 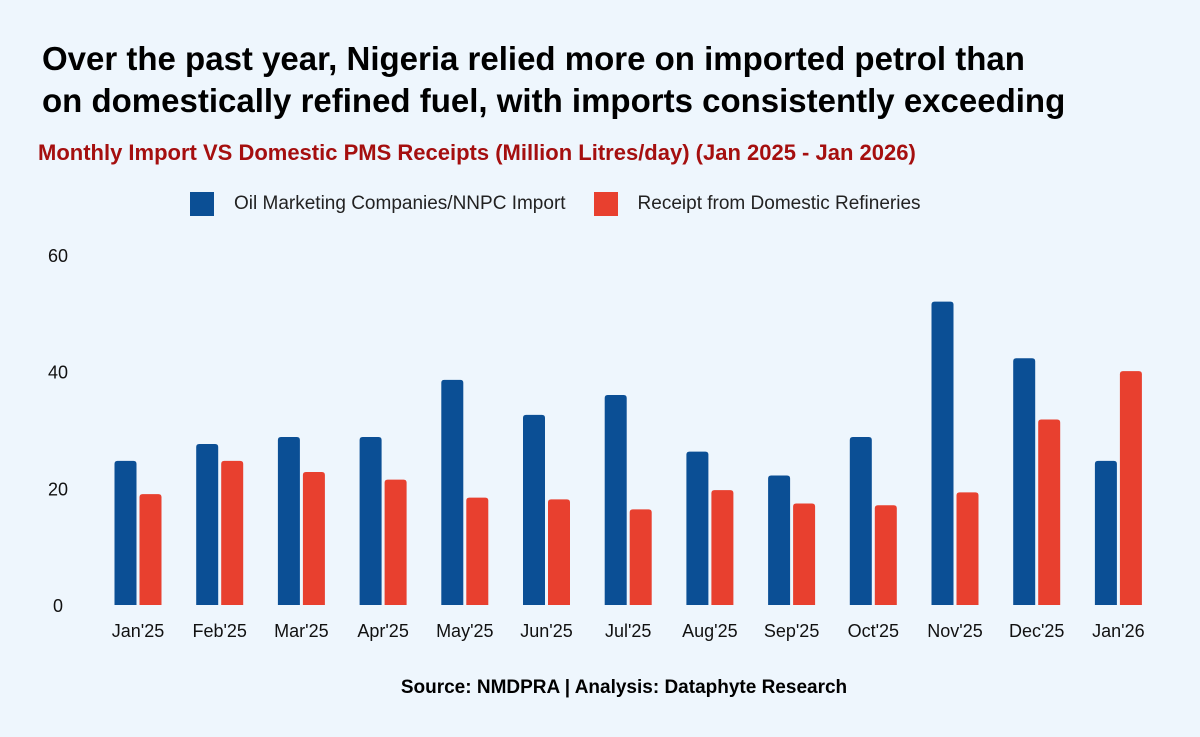 I want to click on legend-label-domestic: Receipt from Domestic Refineries, so click(x=779, y=203).